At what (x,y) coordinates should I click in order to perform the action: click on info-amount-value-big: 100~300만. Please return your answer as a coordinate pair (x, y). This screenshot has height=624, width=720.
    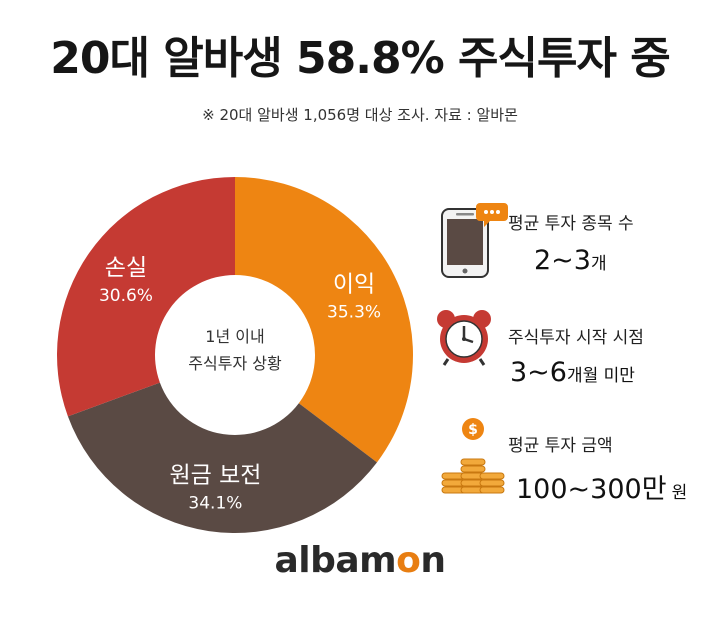
    Looking at the image, I should click on (591, 489).